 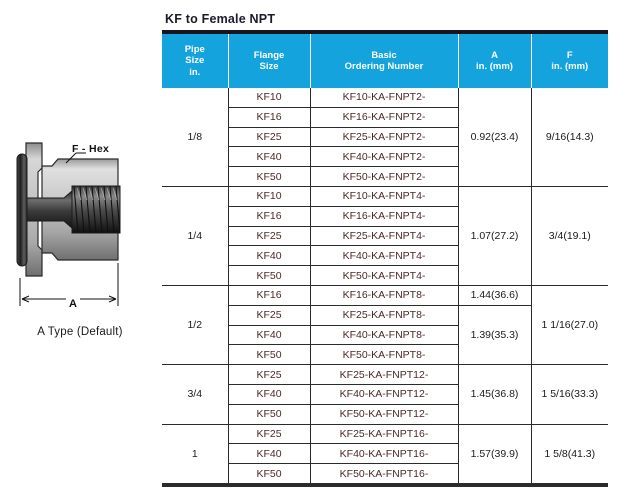 What do you see at coordinates (97, 194) in the screenshot?
I see `thread-highlights` at bounding box center [97, 194].